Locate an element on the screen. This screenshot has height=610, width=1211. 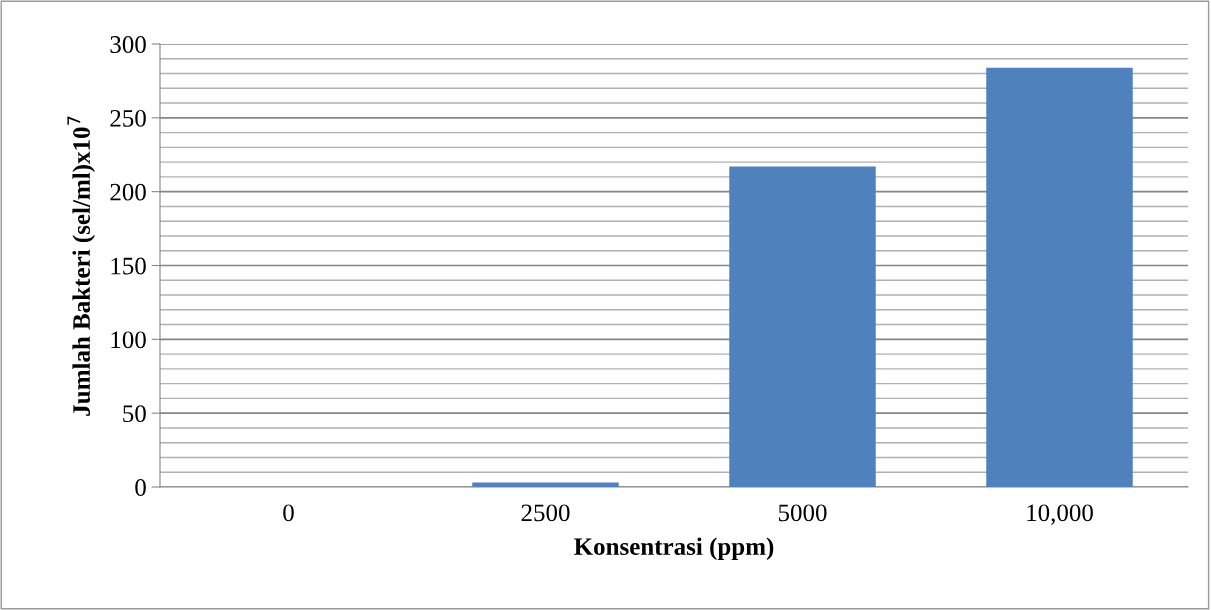
x-tick-label: 2500 is located at coordinates (545, 513).